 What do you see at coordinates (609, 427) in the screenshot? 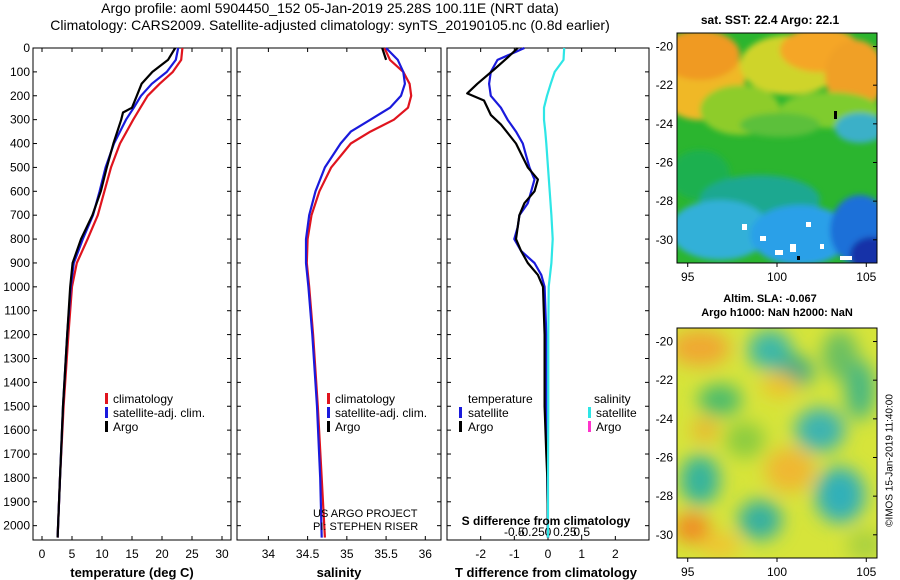
I see `legend-s-argo-label: Argo` at bounding box center [609, 427].